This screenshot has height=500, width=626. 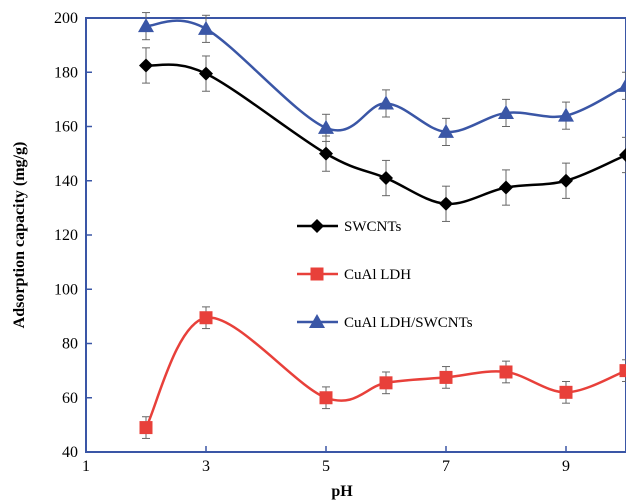 What do you see at coordinates (566, 466) in the screenshot?
I see `x-tick-label: 9` at bounding box center [566, 466].